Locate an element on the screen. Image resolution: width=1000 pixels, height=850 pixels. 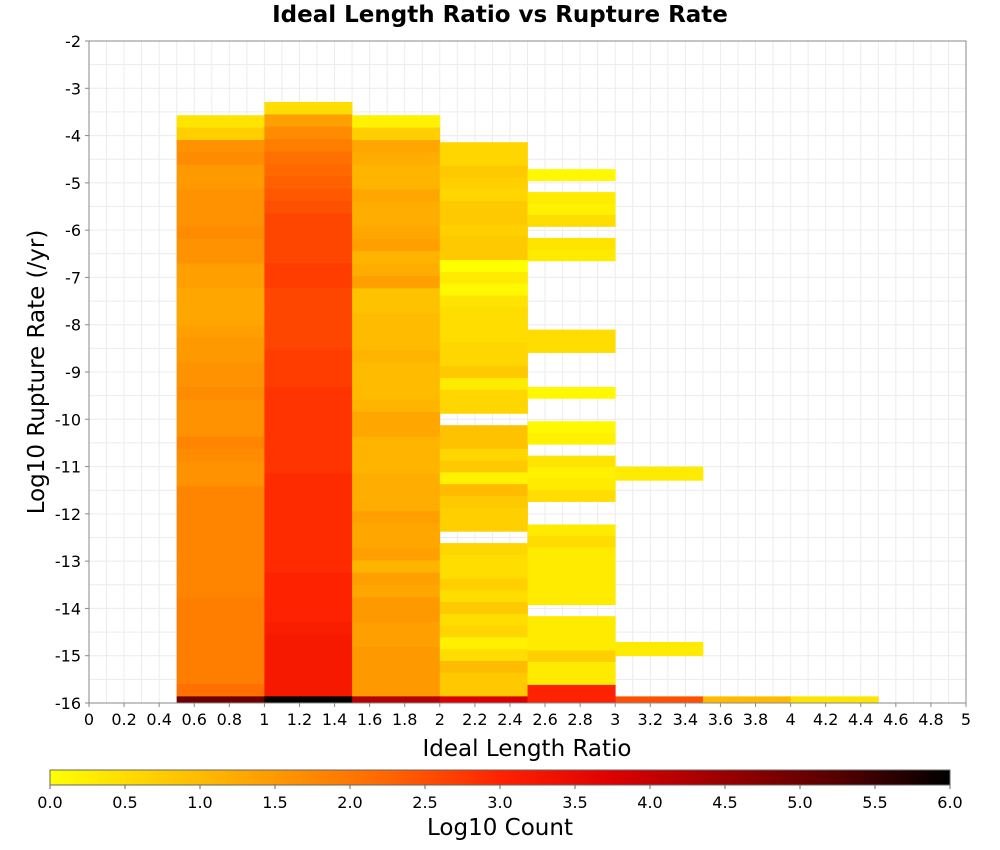
colorbar-tick-label: 0.5 is located at coordinates (124, 802).